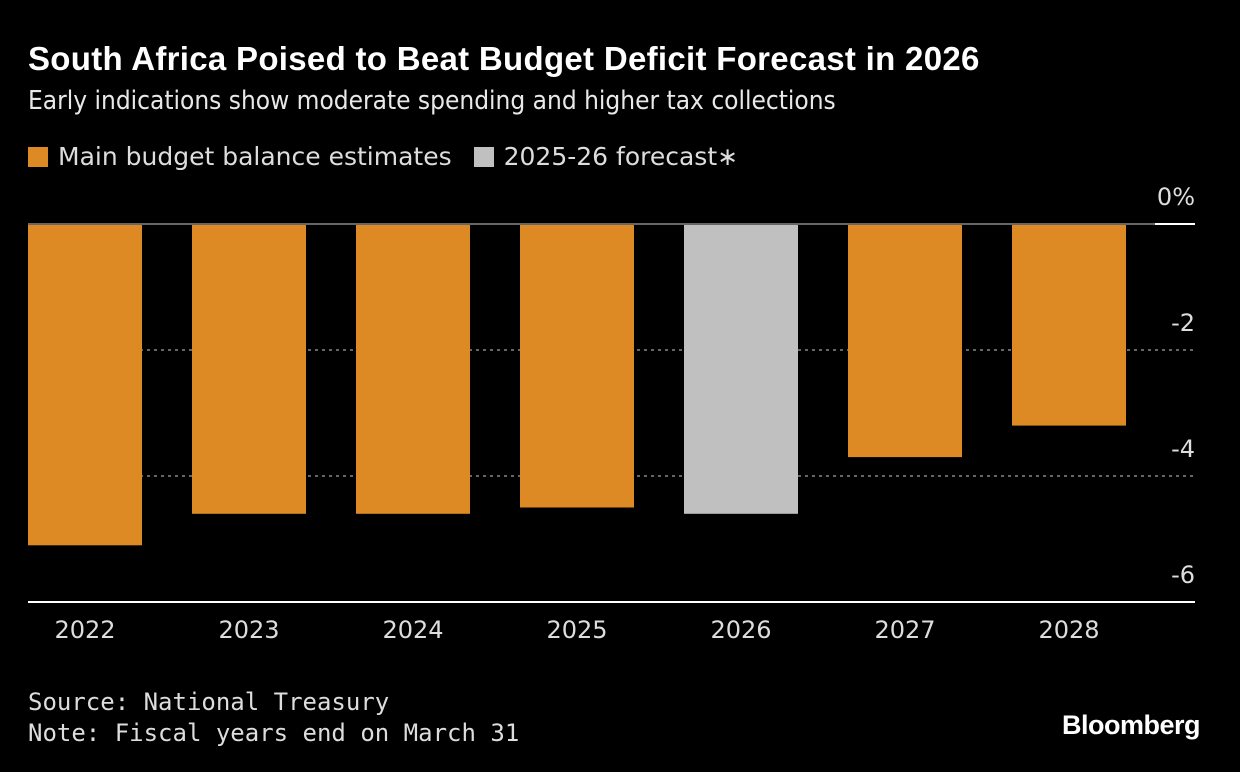 Image resolution: width=1240 pixels, height=772 pixels. What do you see at coordinates (576, 630) in the screenshot?
I see `x-tick-label: 2025` at bounding box center [576, 630].